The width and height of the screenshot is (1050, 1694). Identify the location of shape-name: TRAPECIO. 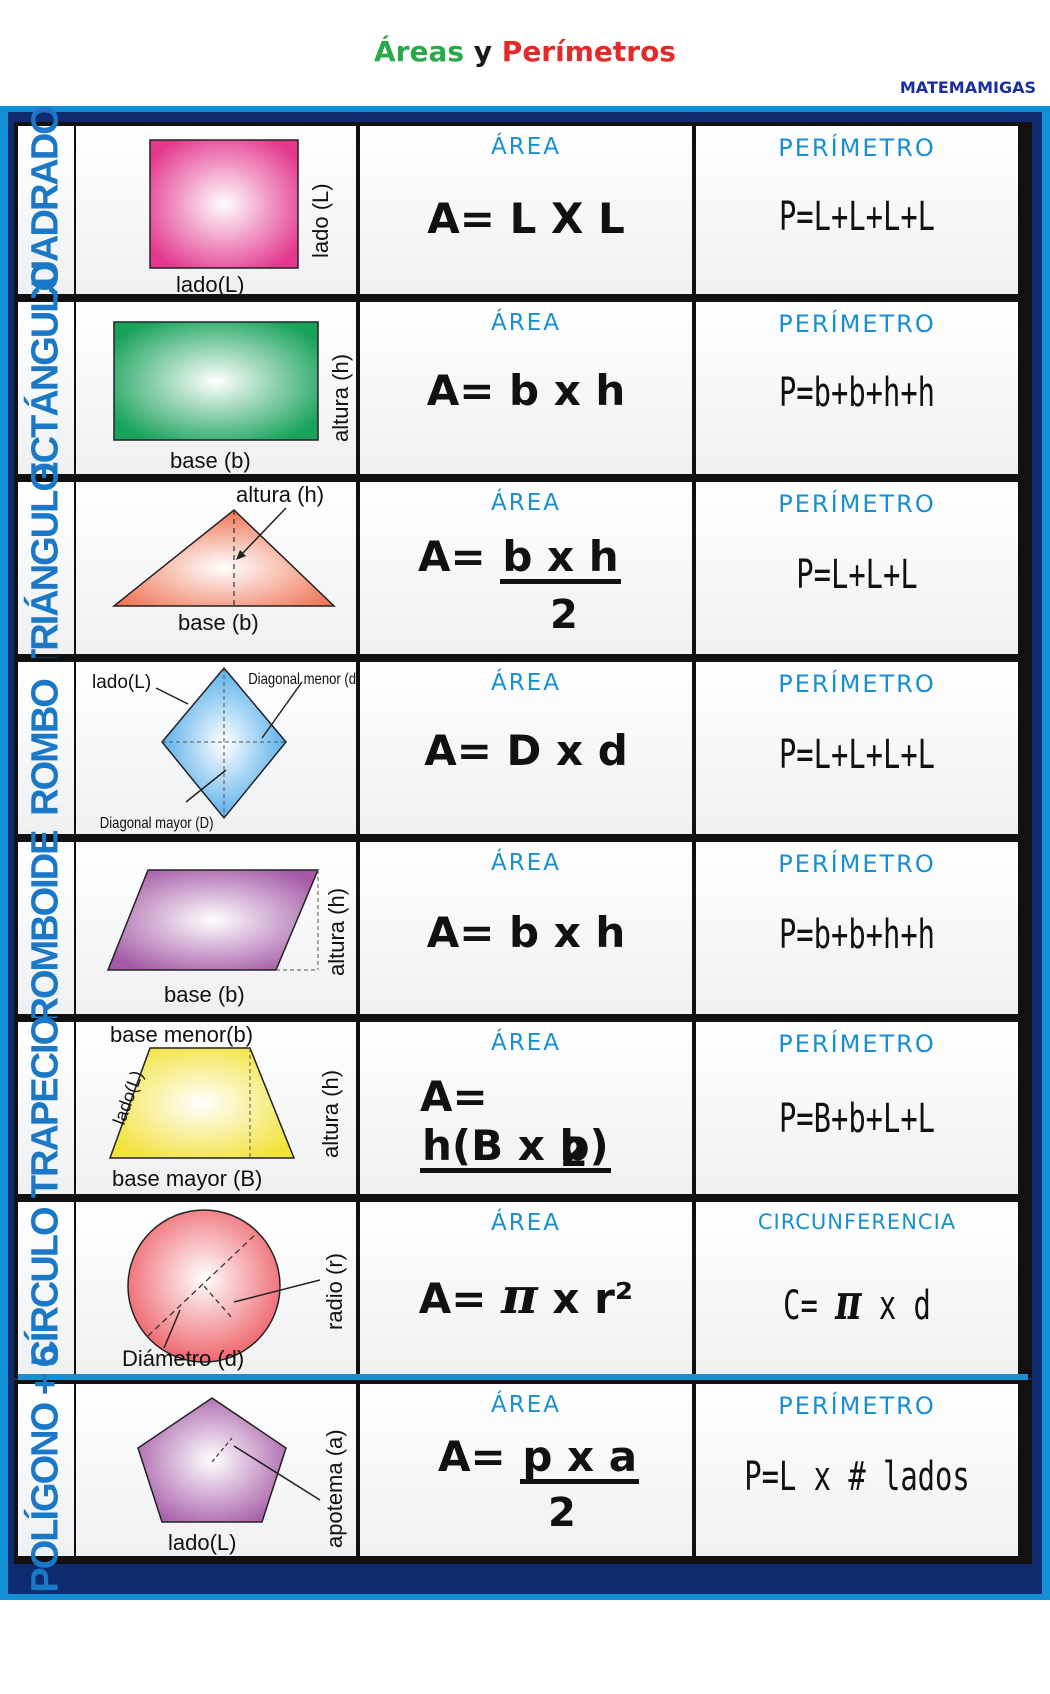
(45, 1108).